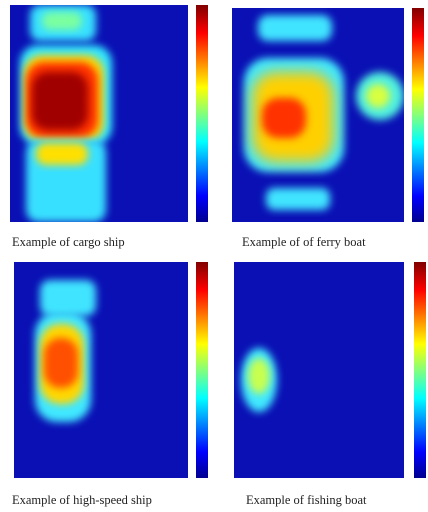 Image resolution: width=428 pixels, height=512 pixels. Describe the element at coordinates (306, 500) in the screenshot. I see `caption: Example of fishing boat` at that location.